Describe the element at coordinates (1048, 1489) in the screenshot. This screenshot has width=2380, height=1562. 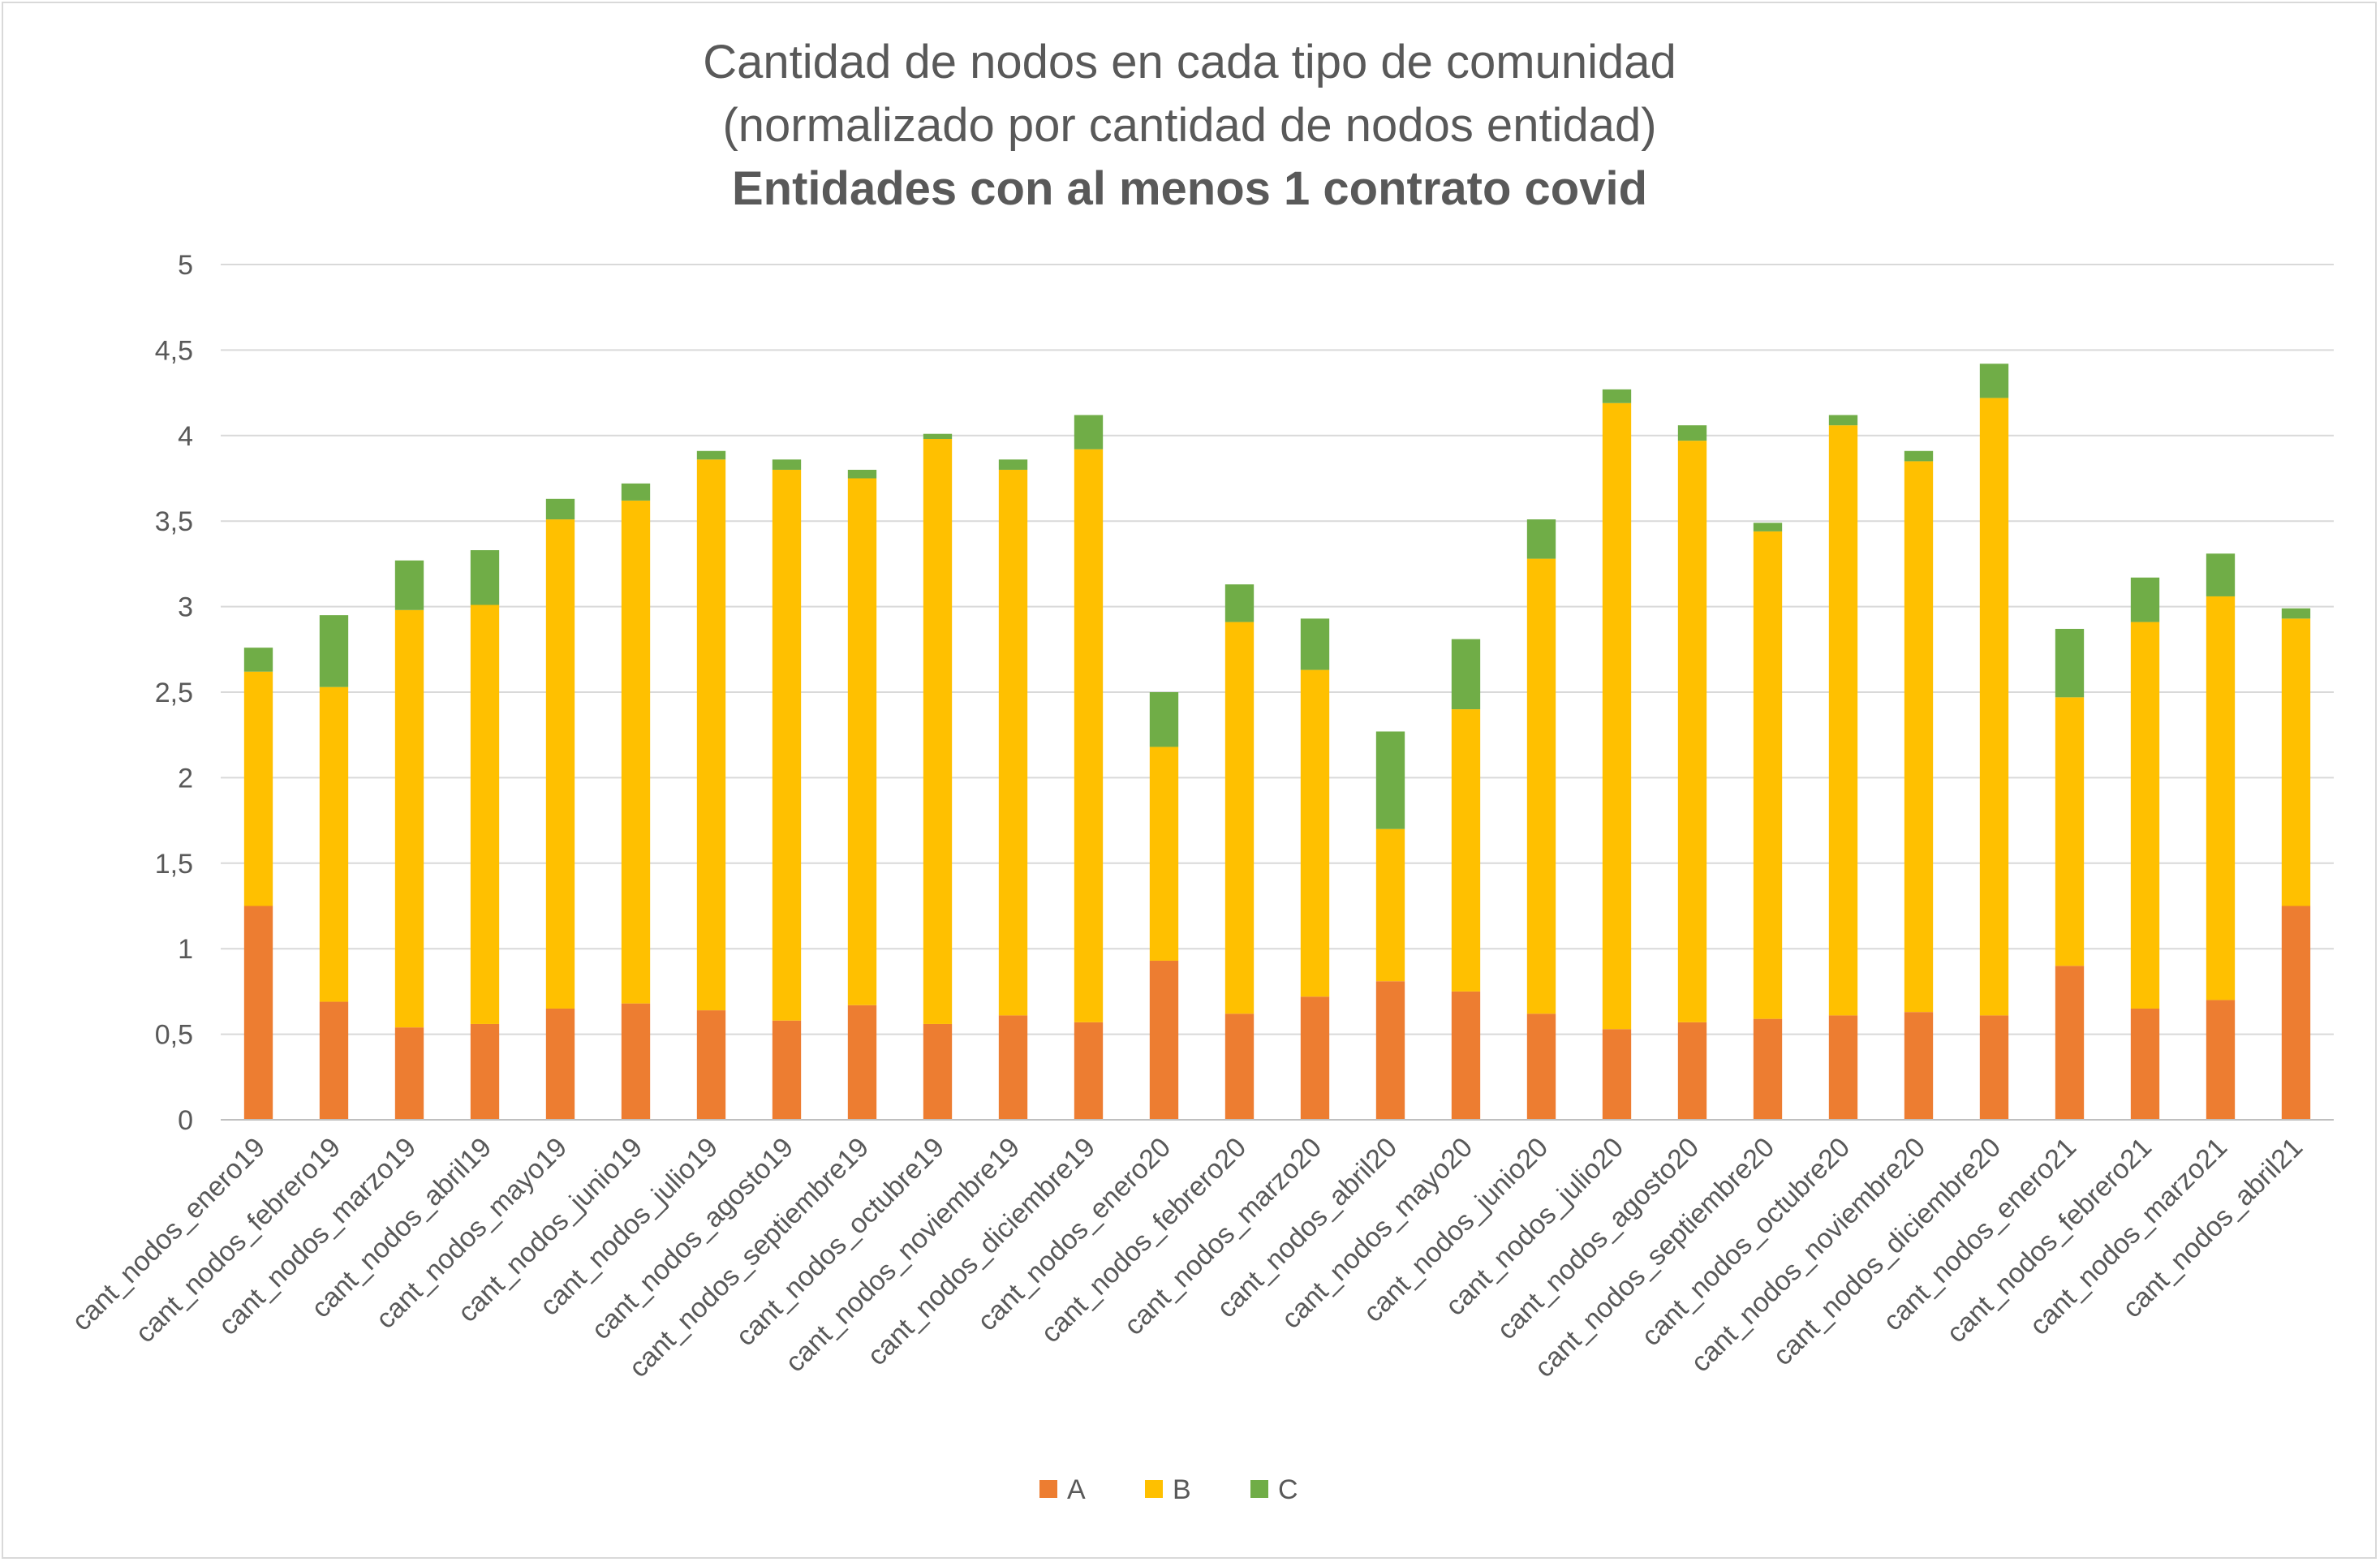
I see `legend-swatch-a` at that location.